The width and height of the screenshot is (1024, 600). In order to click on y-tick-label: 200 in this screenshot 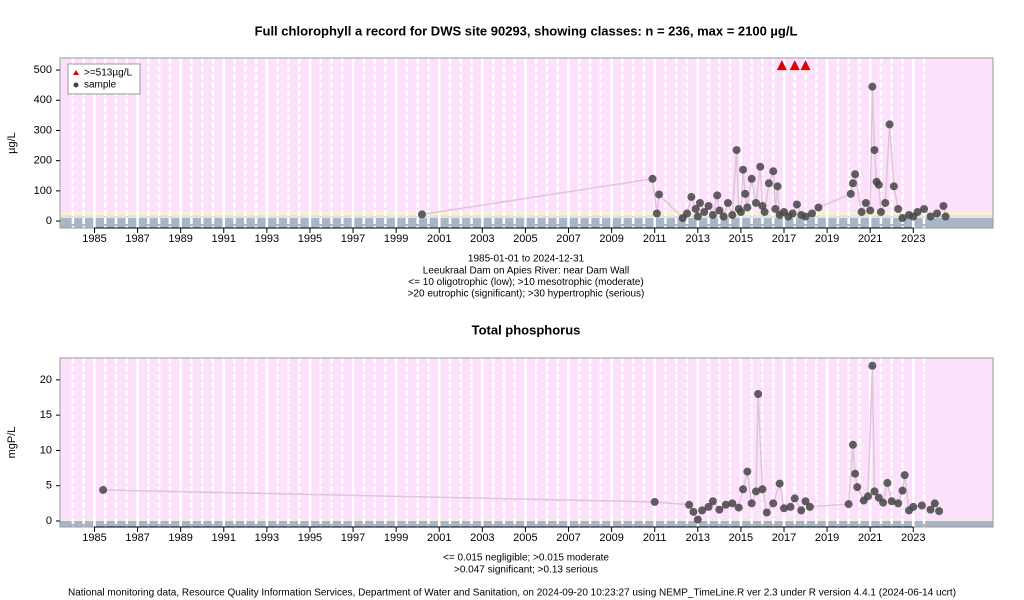, I will do `click(43, 161)`.